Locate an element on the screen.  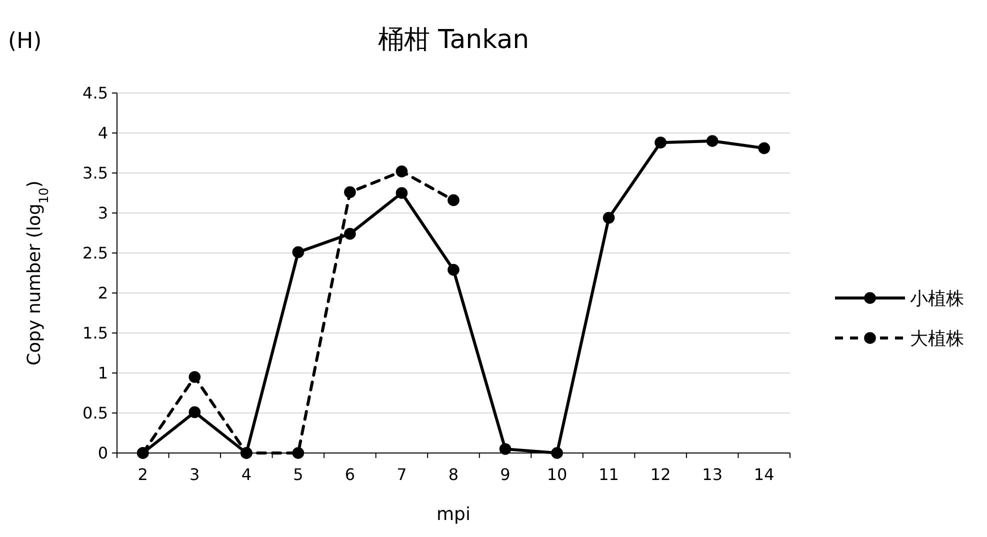
x-tick-label: 12 is located at coordinates (660, 474).